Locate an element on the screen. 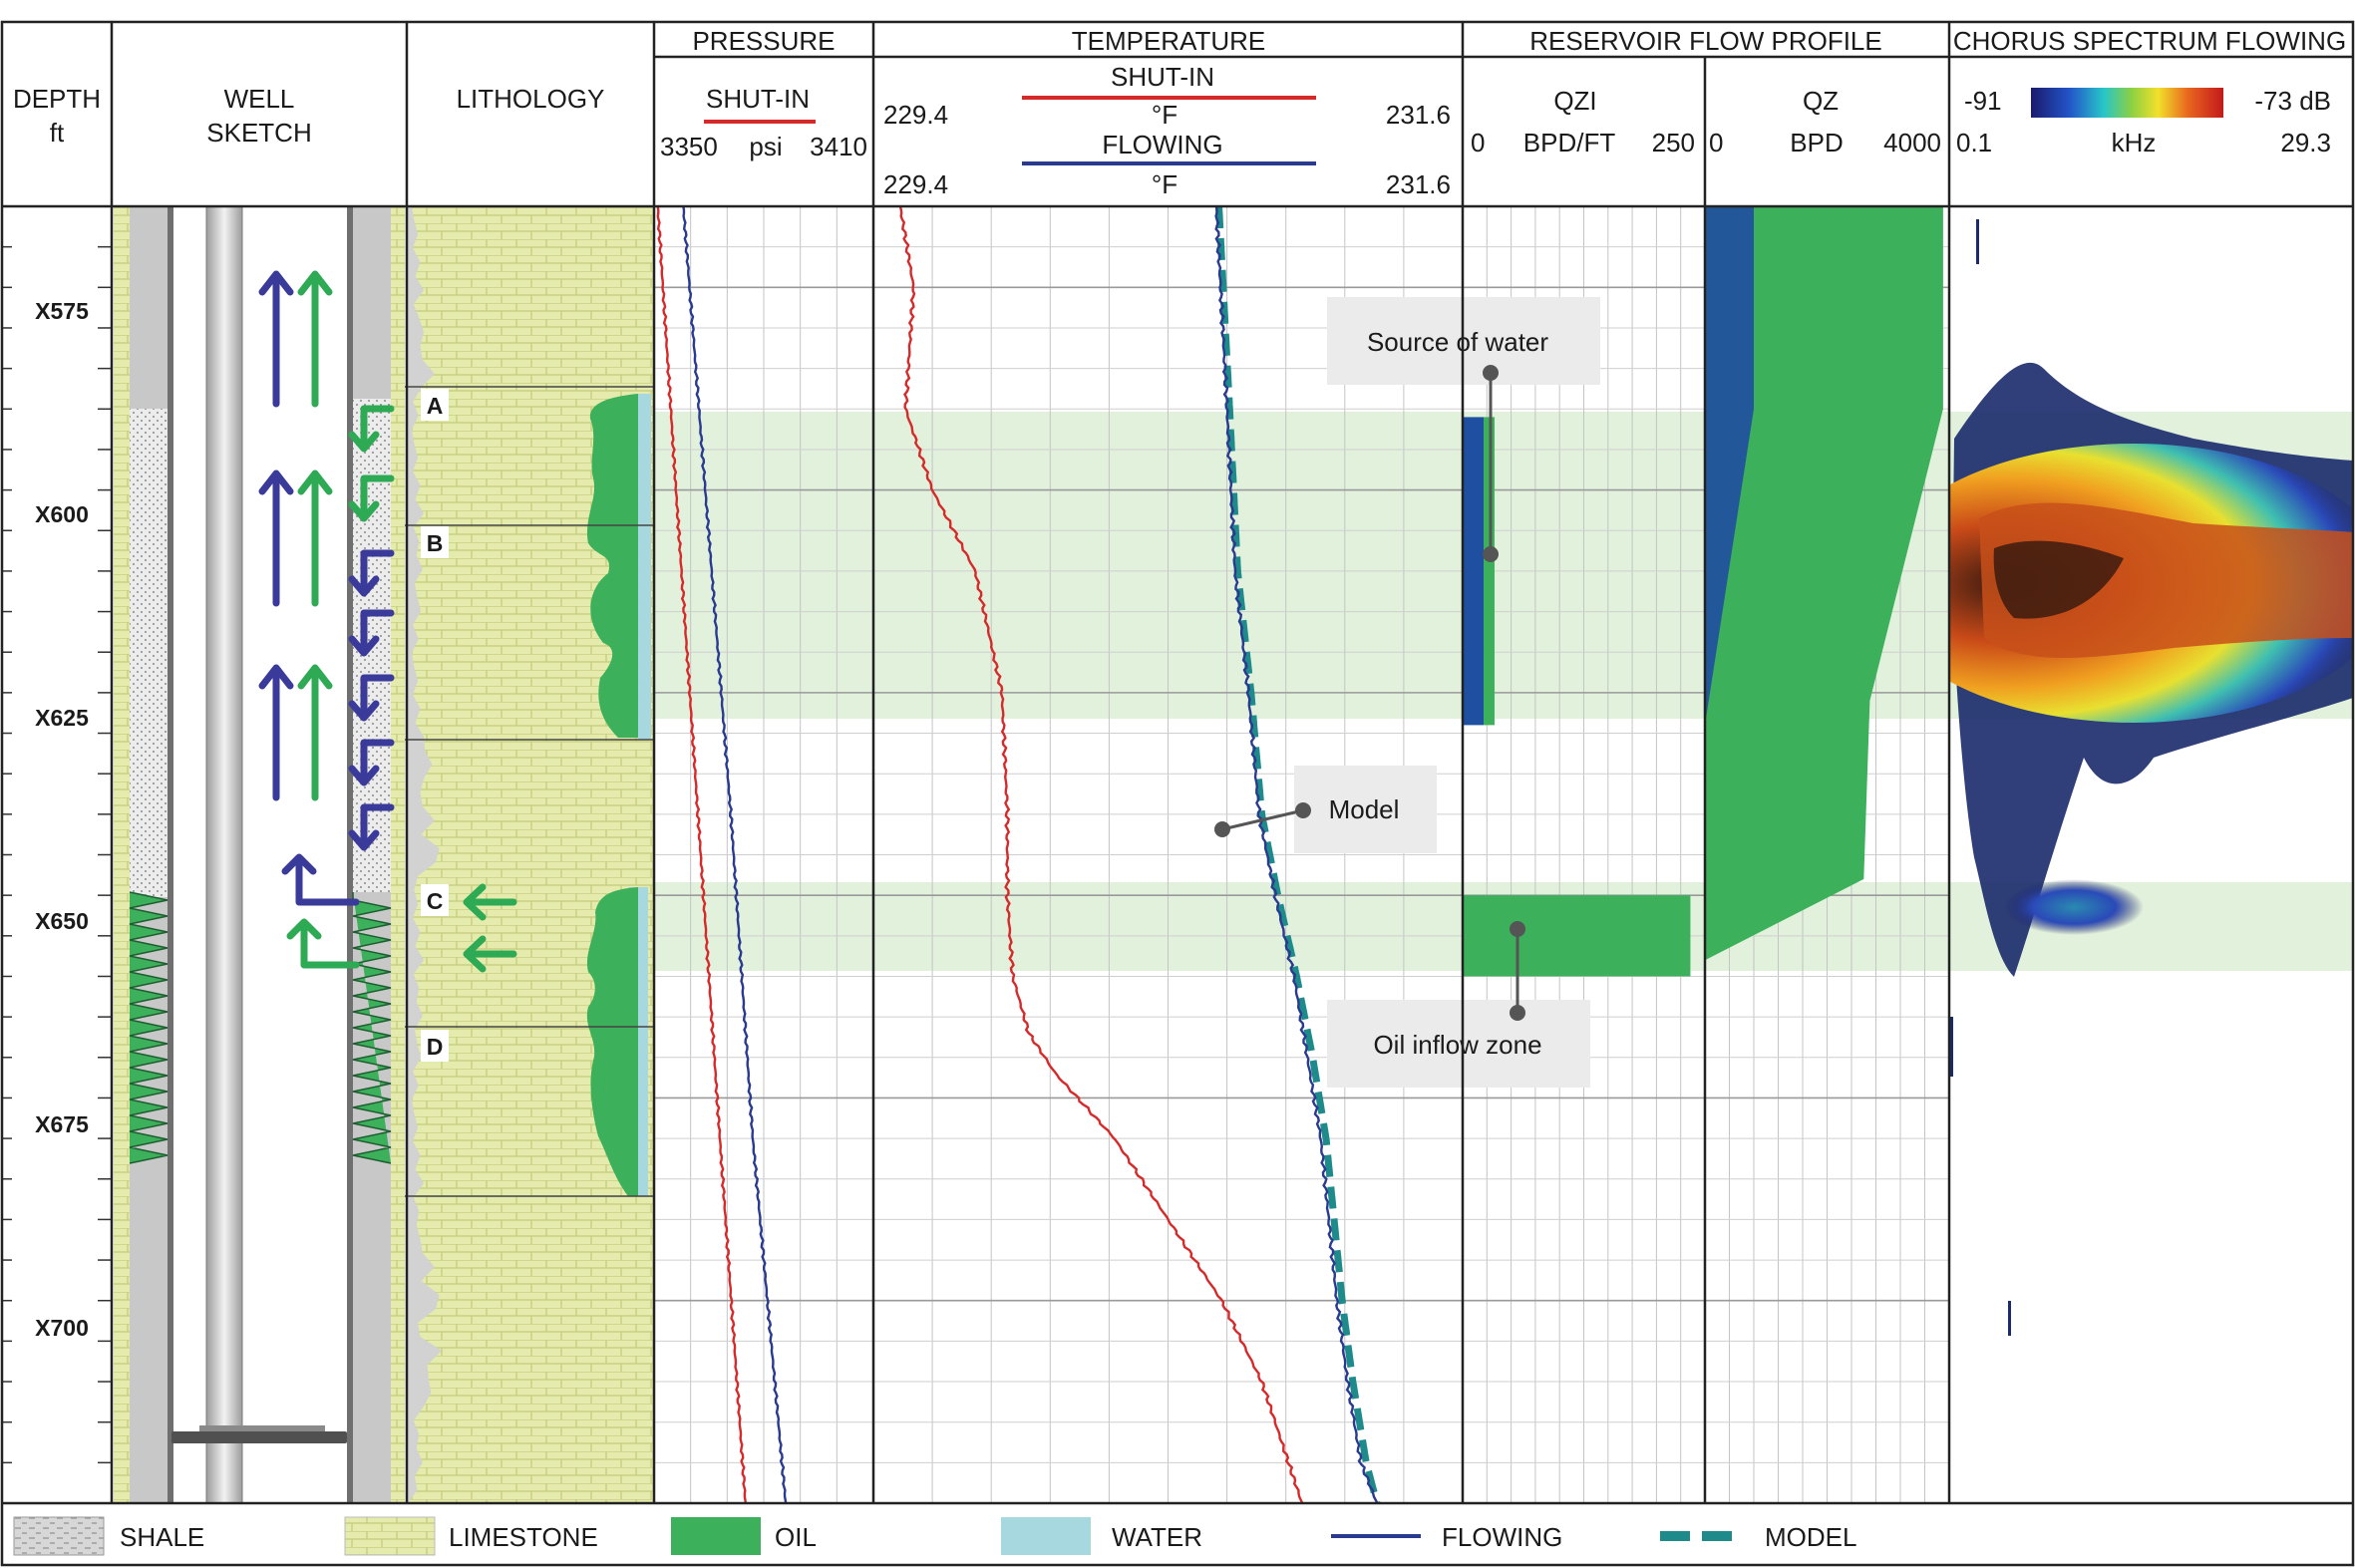 The image size is (2355, 1568). spectrum-core is located at coordinates (2166, 580).